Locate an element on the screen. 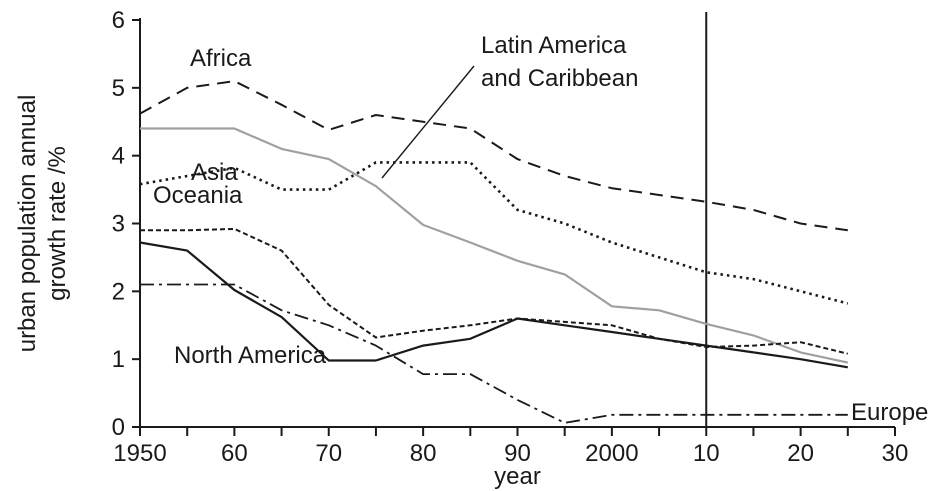  y-tick-label: 0 is located at coordinates (118, 427).